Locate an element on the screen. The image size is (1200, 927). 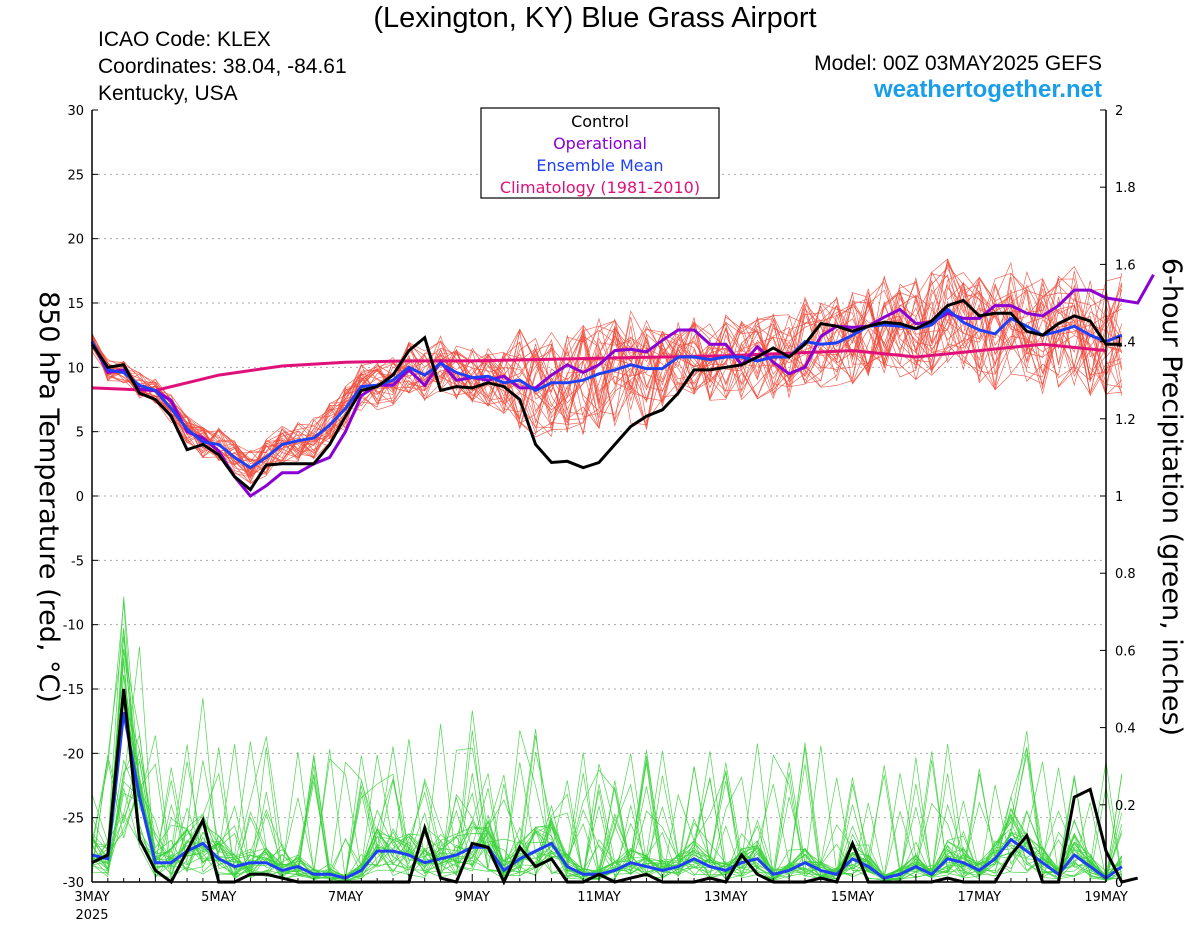
y2-tick-label: 2 is located at coordinates (1119, 111).